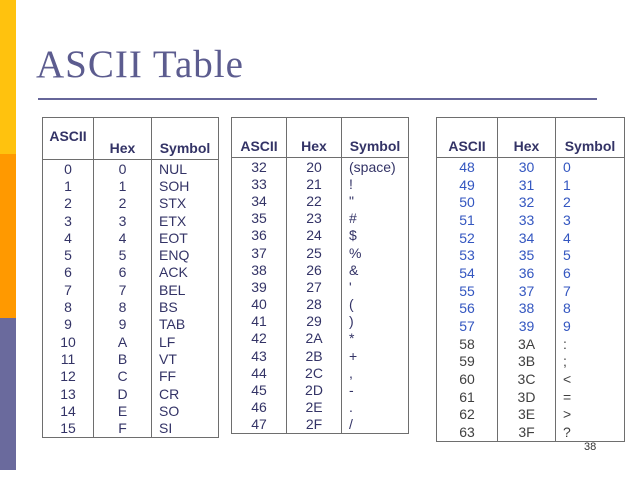 The height and width of the screenshot is (478, 638). Describe the element at coordinates (526, 255) in the screenshot. I see `table-cell: 35` at that location.